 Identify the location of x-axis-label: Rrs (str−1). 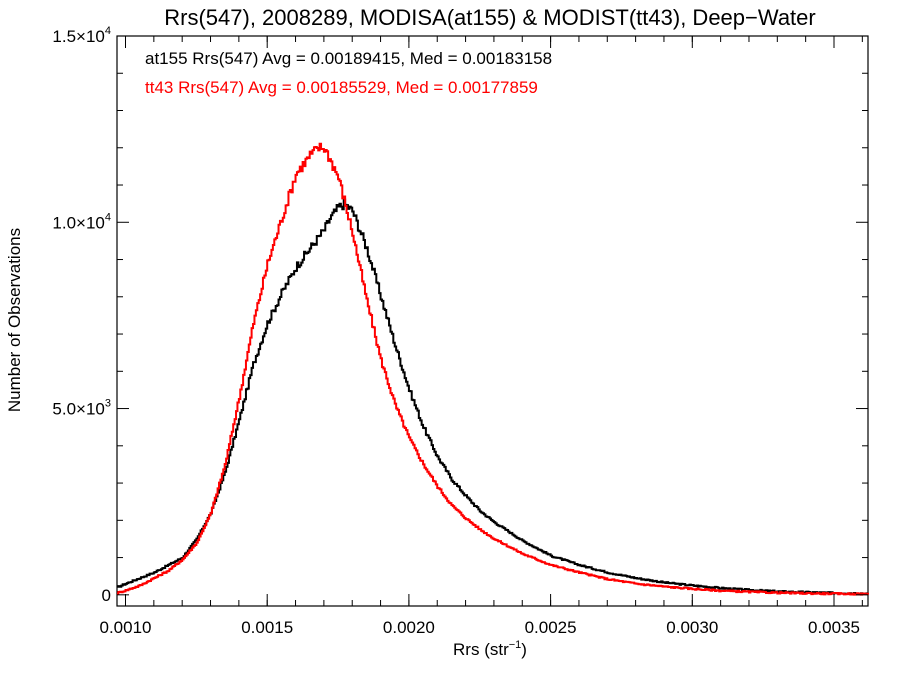
(490, 649).